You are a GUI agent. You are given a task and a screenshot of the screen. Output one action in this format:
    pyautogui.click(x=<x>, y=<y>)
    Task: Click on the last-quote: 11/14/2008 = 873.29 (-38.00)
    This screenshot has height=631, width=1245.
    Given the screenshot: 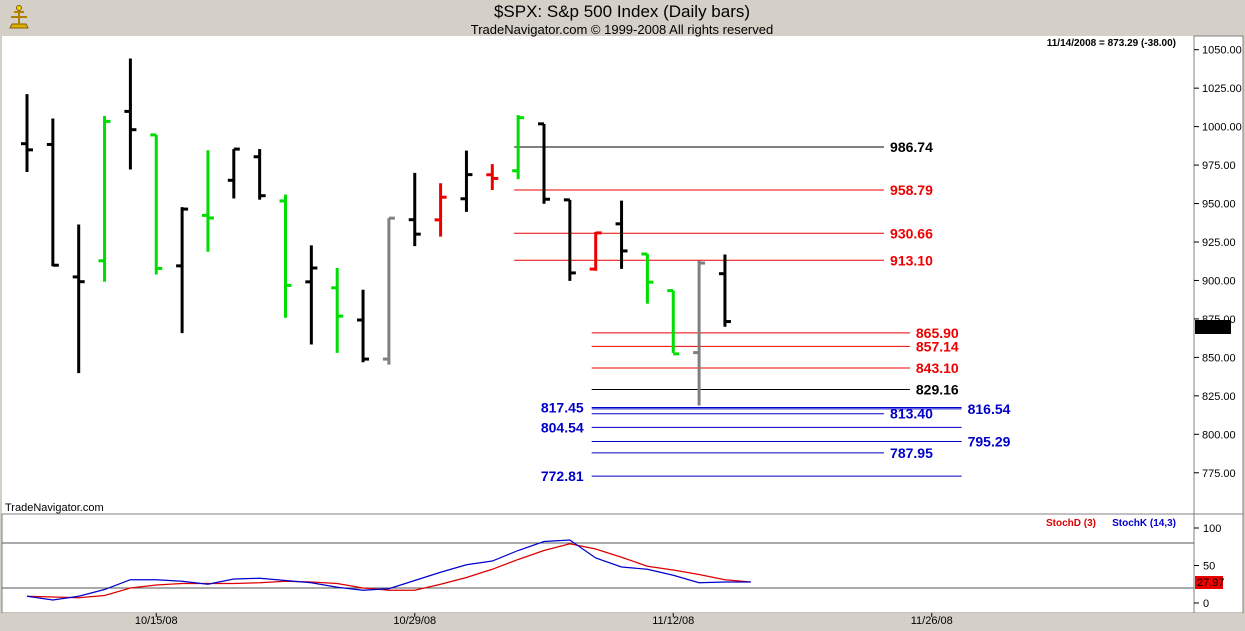 What is the action you would take?
    pyautogui.click(x=1111, y=43)
    